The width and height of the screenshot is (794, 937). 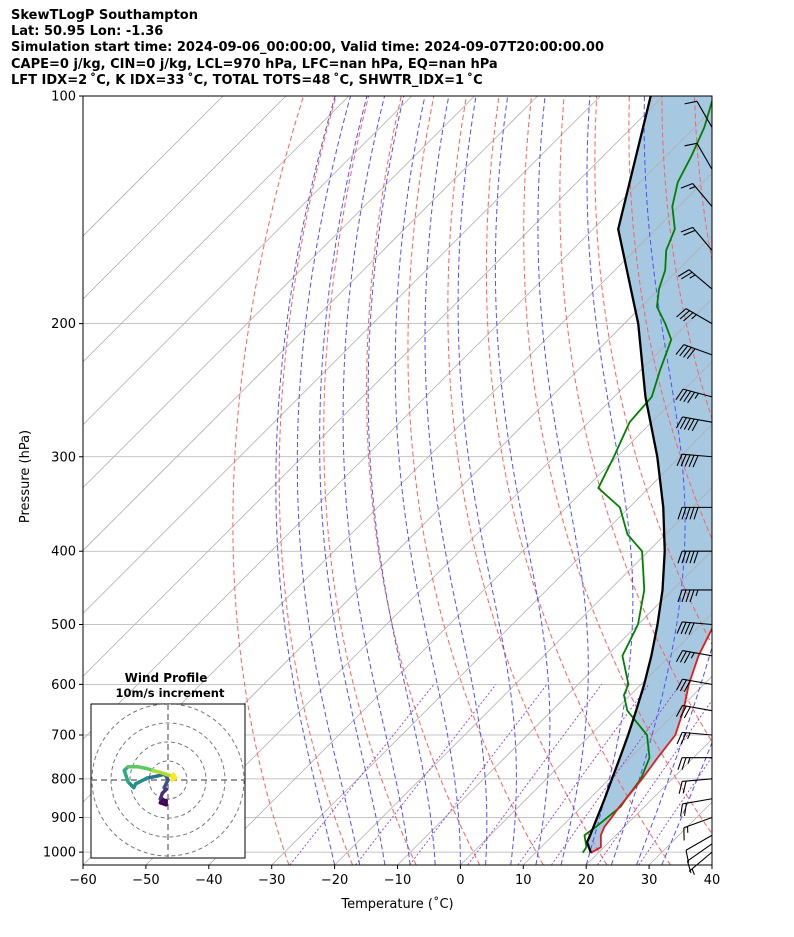 I want to click on x-tick-label: −40, so click(x=208, y=880).